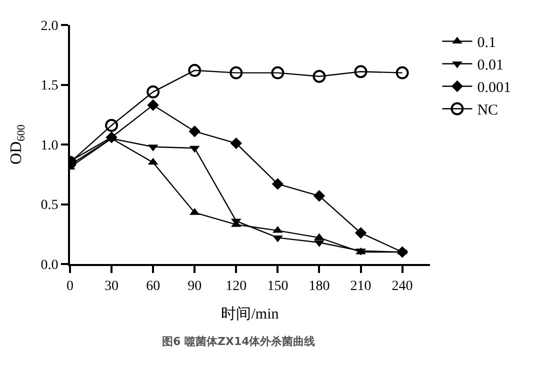 This screenshot has height=384, width=560. I want to click on x-tick-label: 210, so click(361, 286).